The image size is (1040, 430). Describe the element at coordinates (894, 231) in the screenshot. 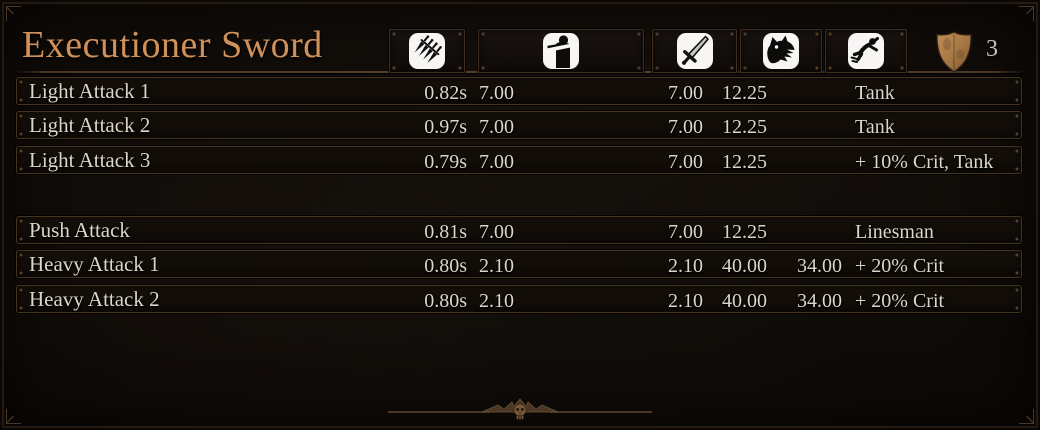

I see `trait-label: Linesman` at that location.